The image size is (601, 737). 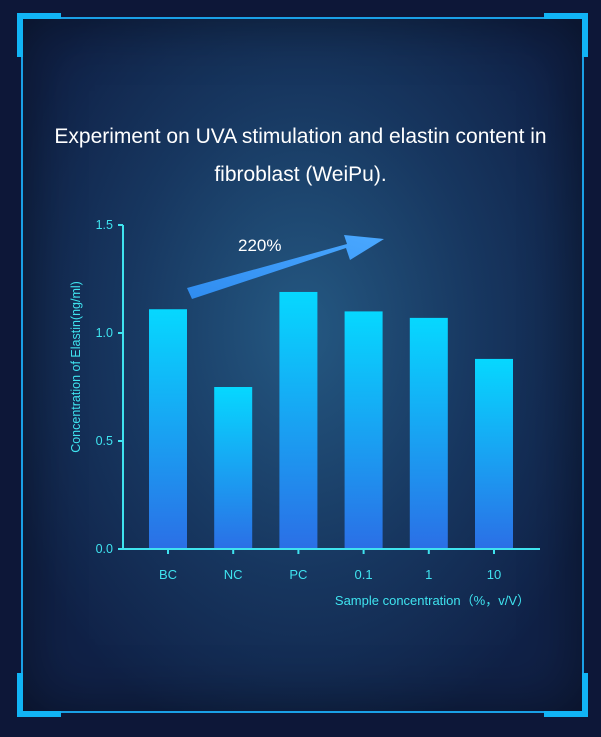 What do you see at coordinates (432, 600) in the screenshot?
I see `x-axis-label: Sample concentration（%，v/V）` at bounding box center [432, 600].